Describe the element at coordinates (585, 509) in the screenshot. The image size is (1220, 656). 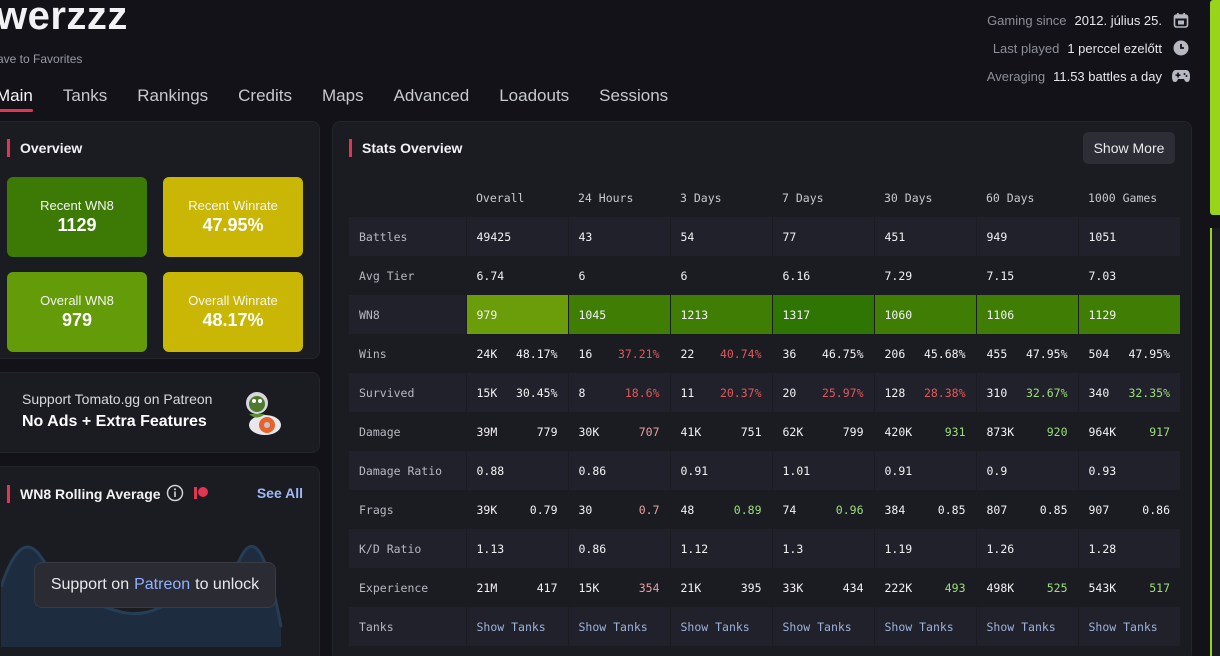
I see `cell-total: 30` at that location.